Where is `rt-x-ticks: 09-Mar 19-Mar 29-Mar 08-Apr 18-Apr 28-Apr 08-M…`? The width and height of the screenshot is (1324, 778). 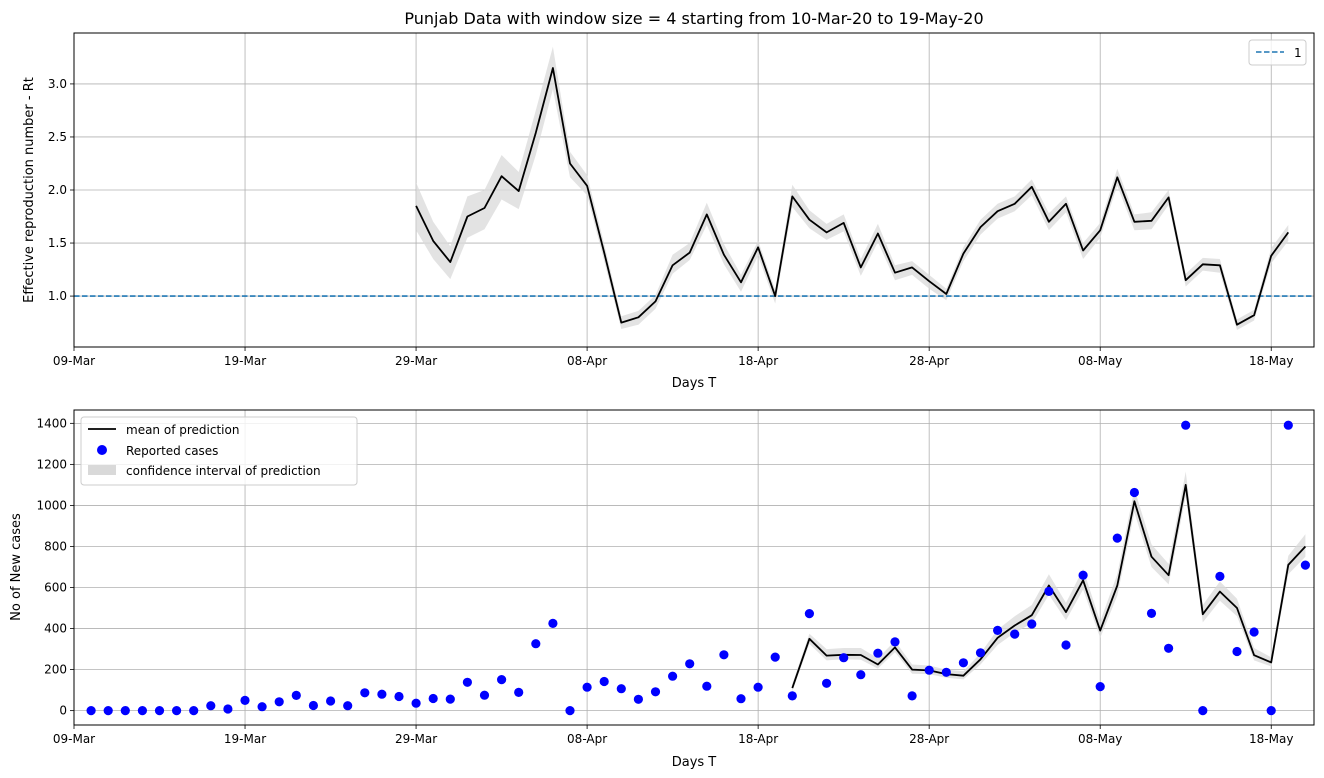
rt-x-ticks: 09-Mar 19-Mar 29-Mar 08-Apr 18-Apr 28-Apr 08-M… is located at coordinates (673, 357).